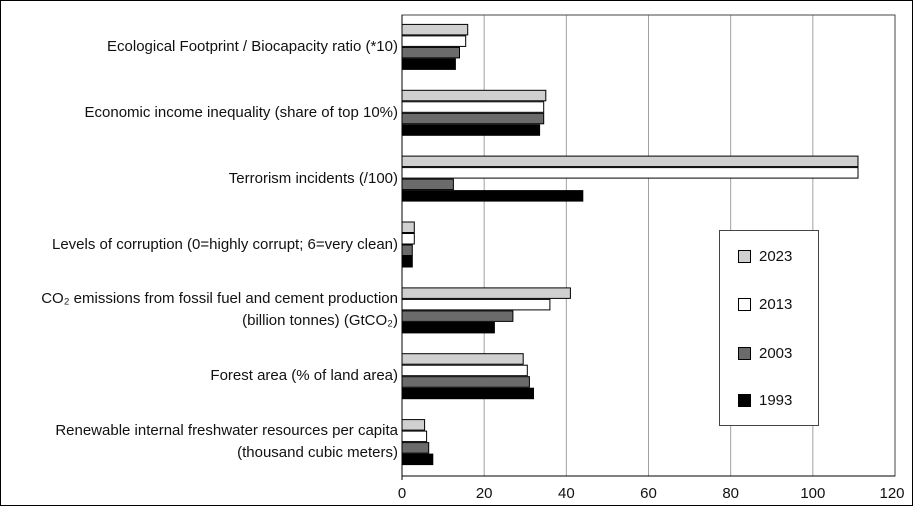 Image resolution: width=914 pixels, height=507 pixels. I want to click on legend-item: 2013, so click(765, 304).